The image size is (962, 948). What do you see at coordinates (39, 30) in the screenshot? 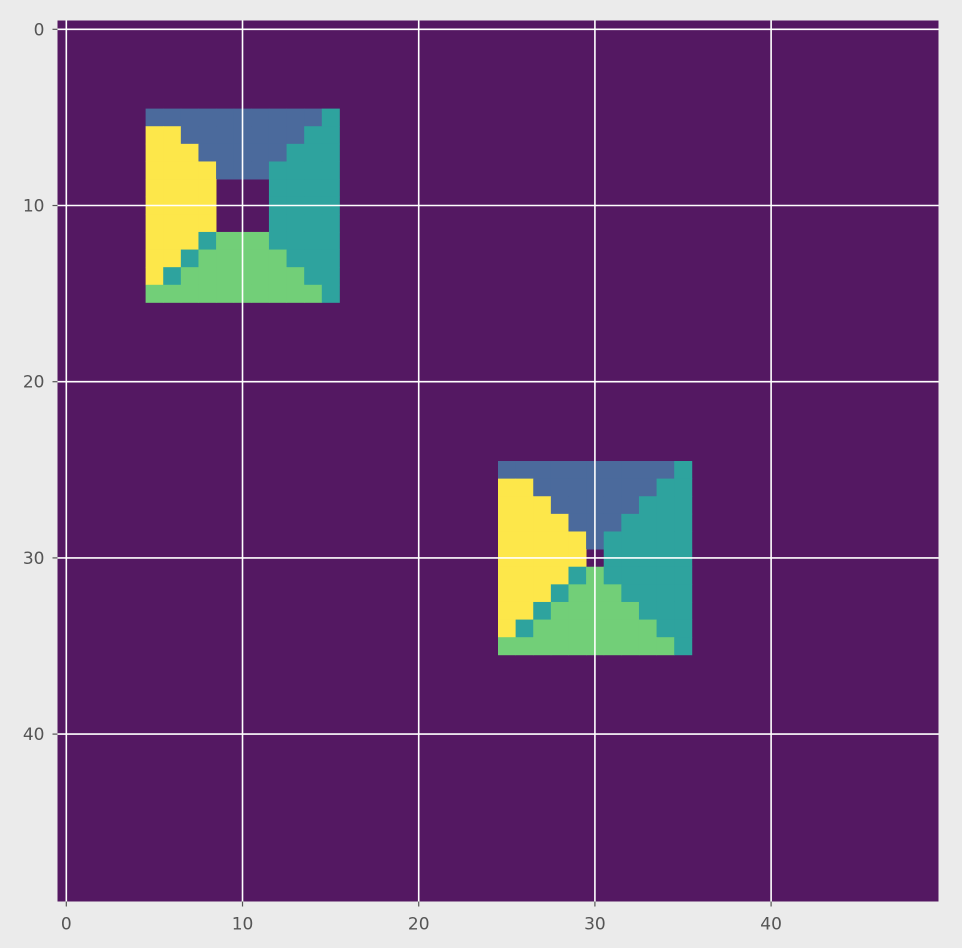
I see `y-tick-label: 0` at bounding box center [39, 30].